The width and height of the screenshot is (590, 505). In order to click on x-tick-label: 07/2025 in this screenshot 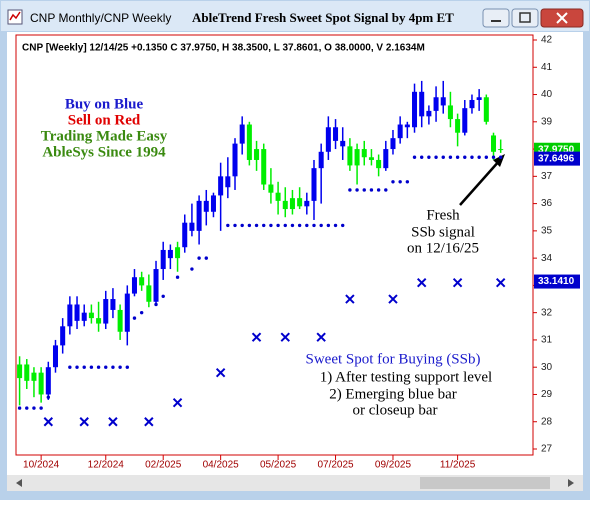, I will do `click(335, 465)`.